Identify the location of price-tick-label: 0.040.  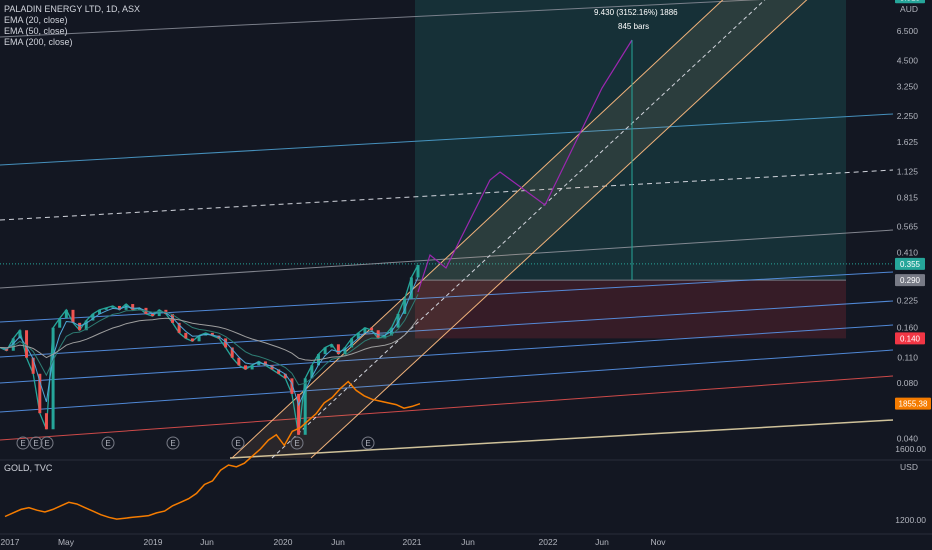
(908, 439).